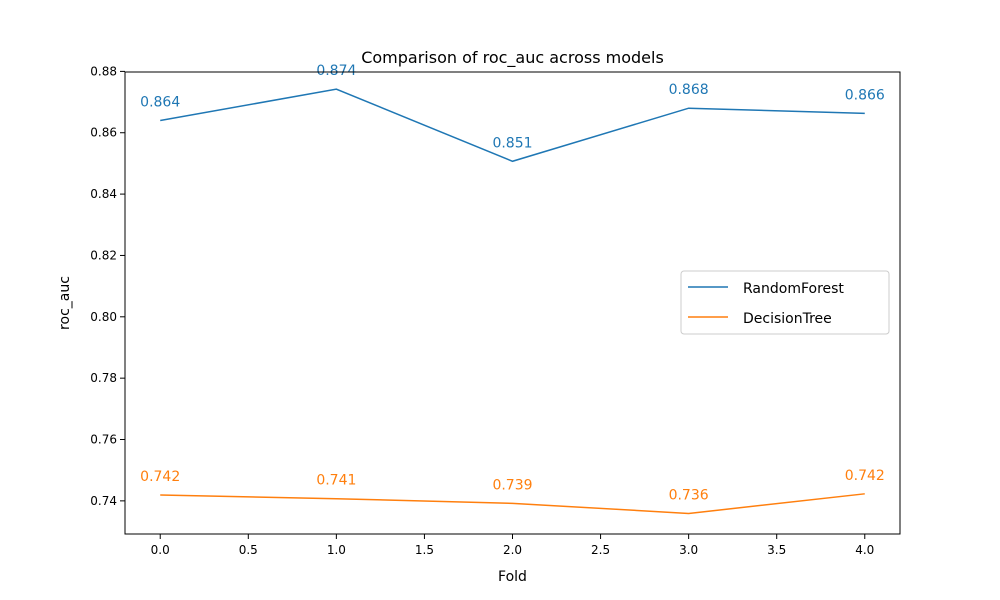  What do you see at coordinates (103, 194) in the screenshot?
I see `y-tick-label: 0.84` at bounding box center [103, 194].